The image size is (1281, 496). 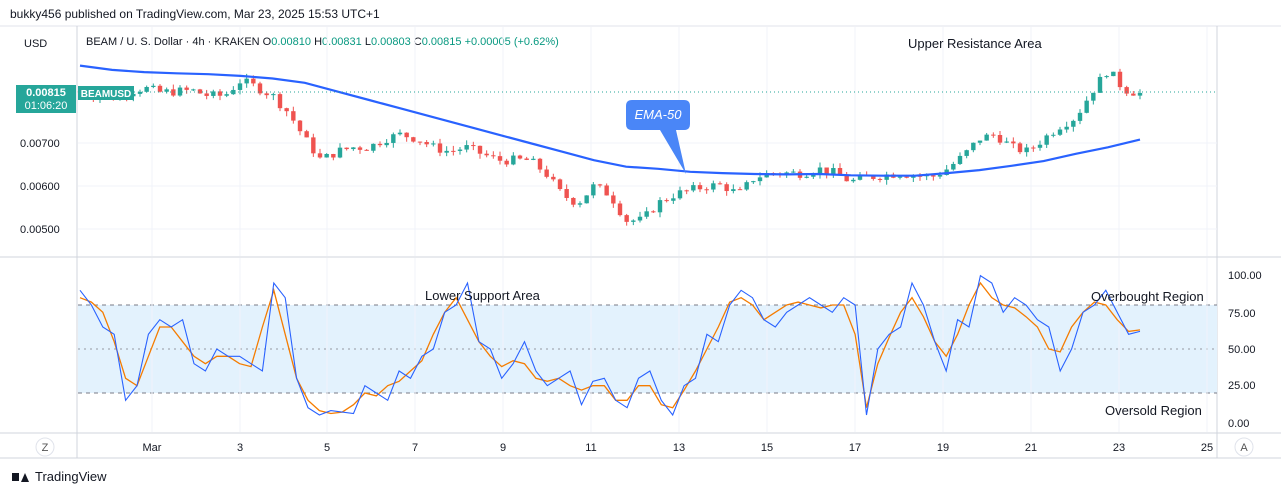 I want to click on price-tag-price: 0.00815, so click(x=46, y=93).